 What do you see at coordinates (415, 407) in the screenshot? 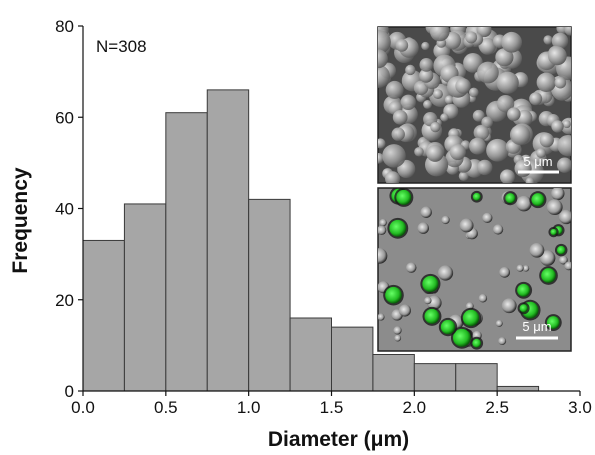
I see `x-tick-label: 2.0` at bounding box center [415, 407].